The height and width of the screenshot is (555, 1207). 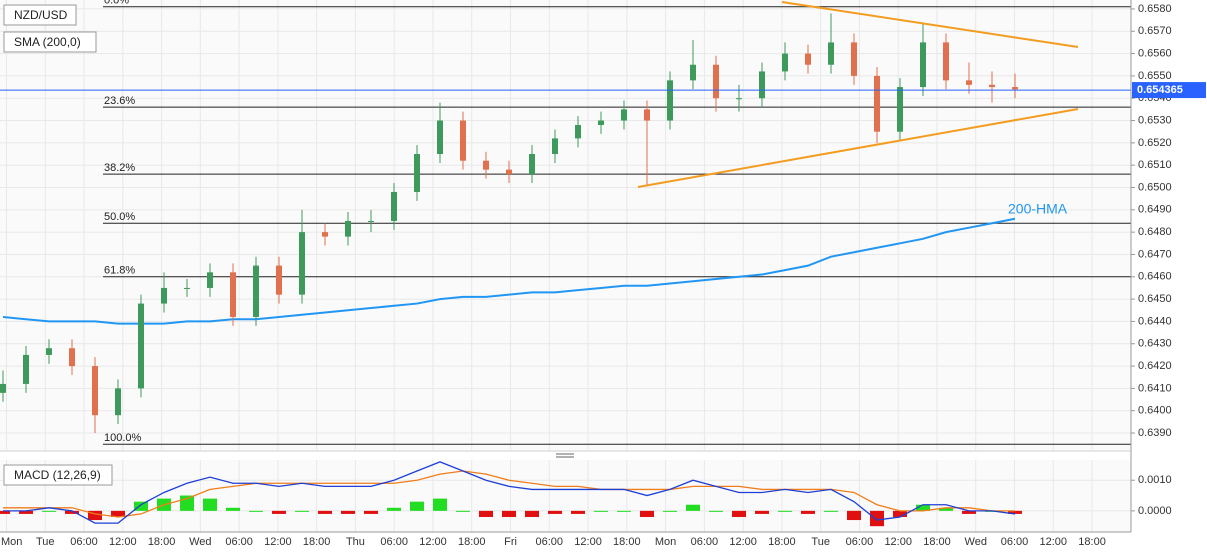 I want to click on y-tick-label: 0.6400, so click(x=1155, y=411).